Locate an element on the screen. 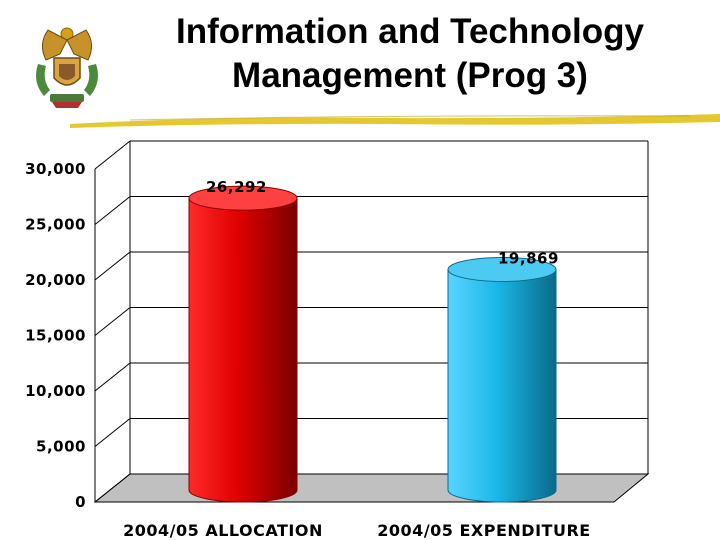 This screenshot has height=540, width=720. y-tick-label: 15,000 is located at coordinates (55, 336).